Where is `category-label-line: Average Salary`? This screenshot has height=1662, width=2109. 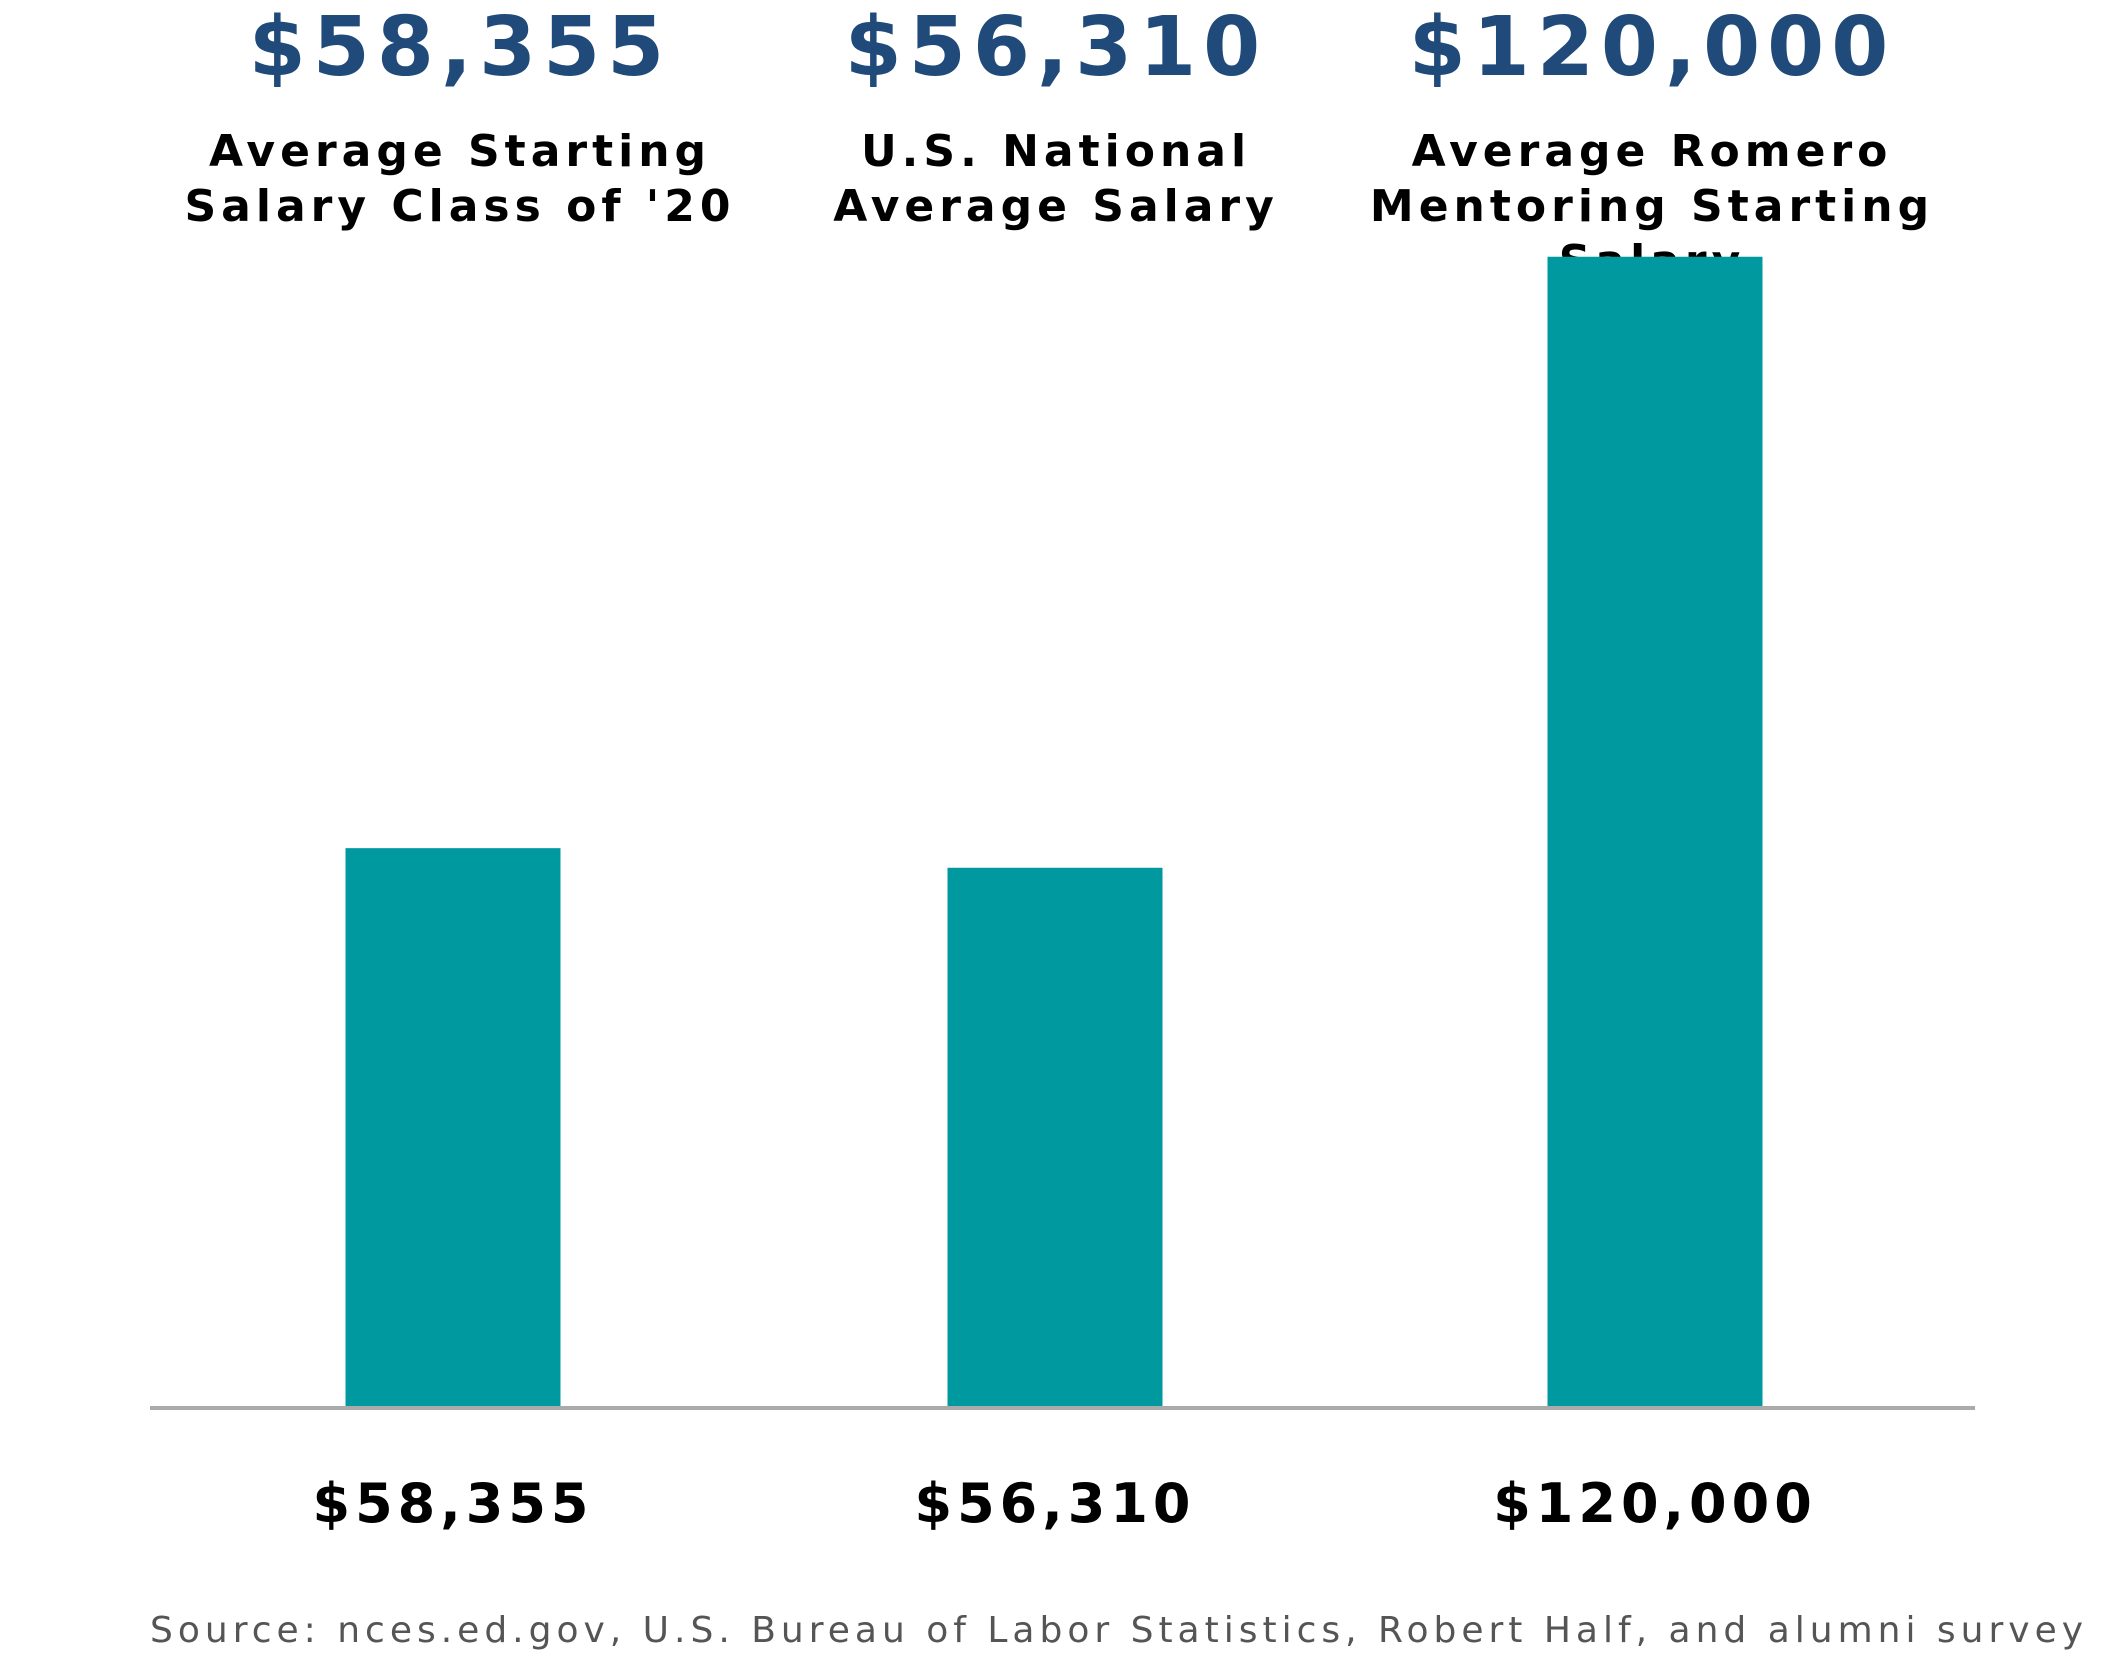 category-label-line: Average Salary is located at coordinates (1056, 206).